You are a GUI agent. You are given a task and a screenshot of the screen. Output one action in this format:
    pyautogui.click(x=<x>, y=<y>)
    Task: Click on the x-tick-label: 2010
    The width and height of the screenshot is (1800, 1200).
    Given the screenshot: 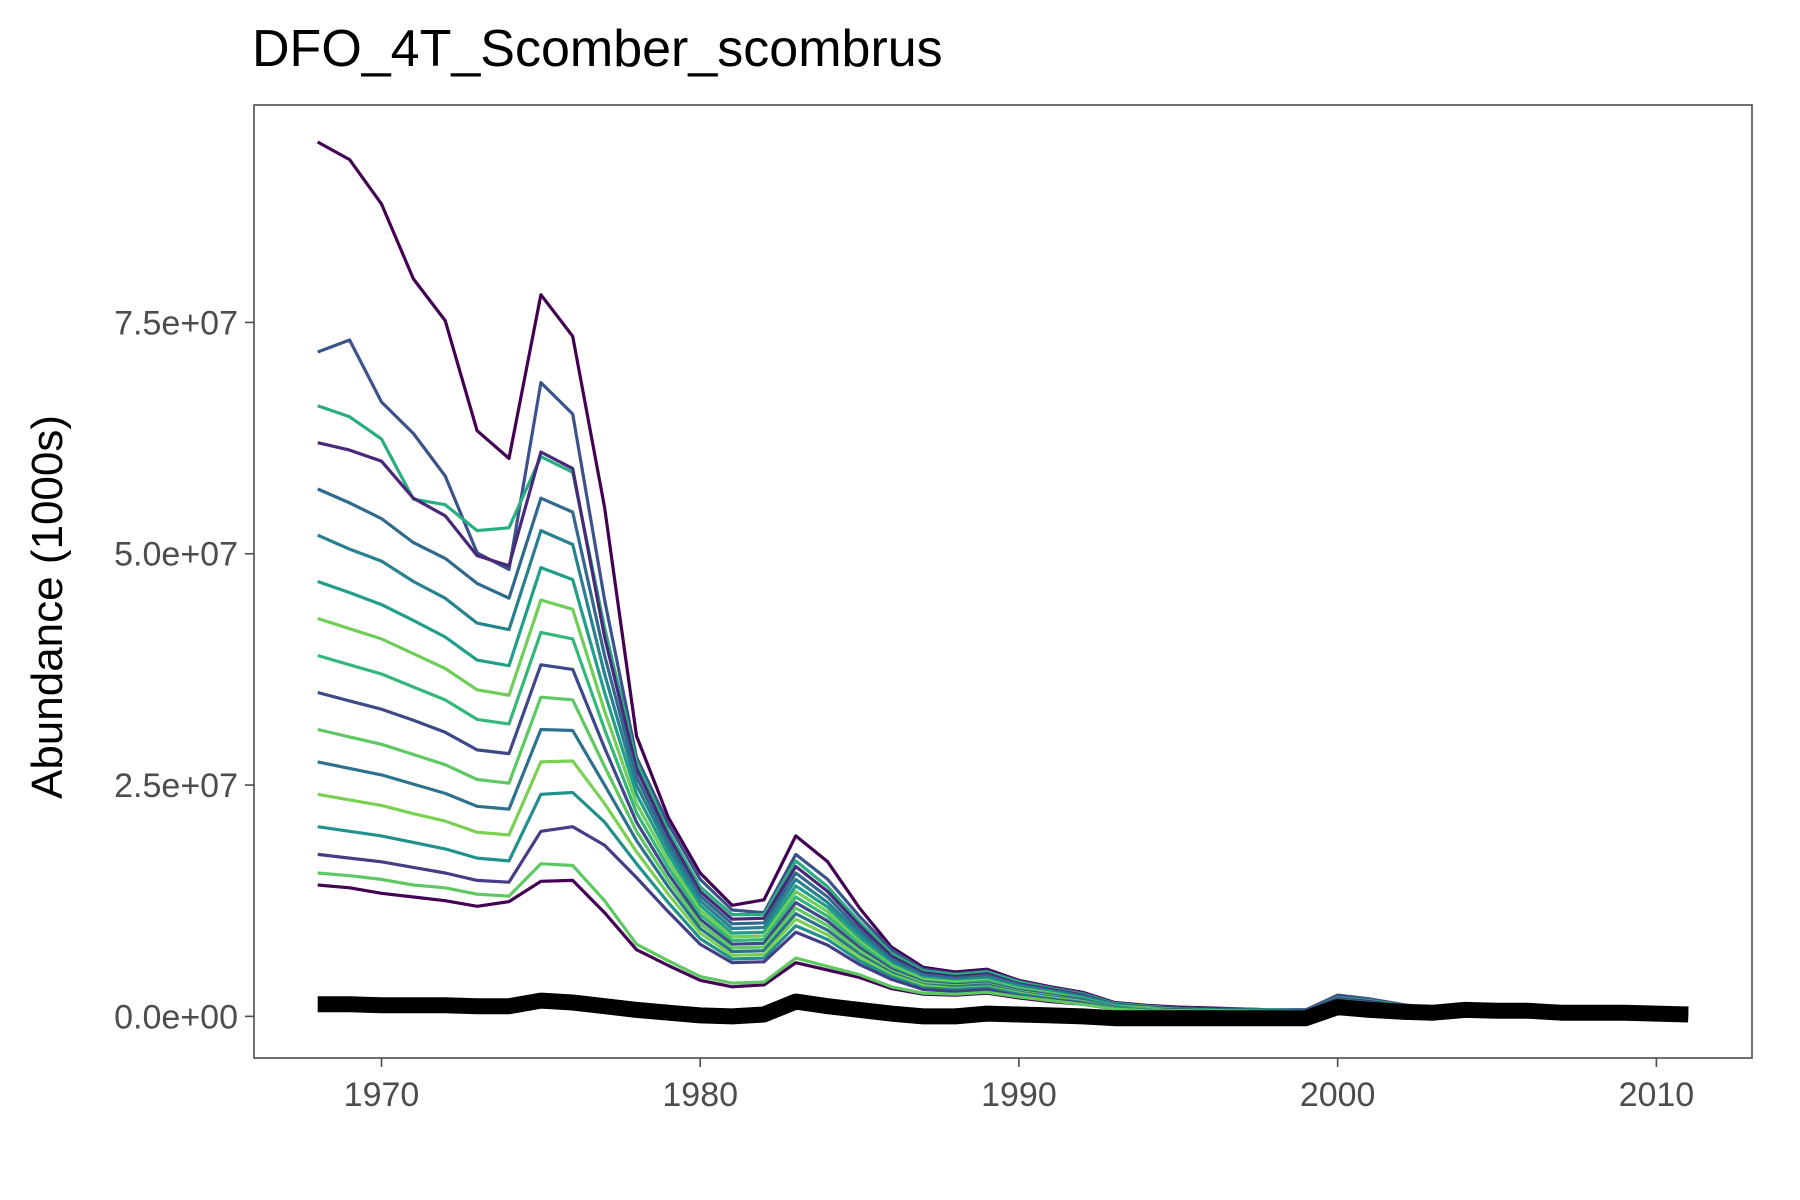 What is the action you would take?
    pyautogui.click(x=1657, y=1095)
    